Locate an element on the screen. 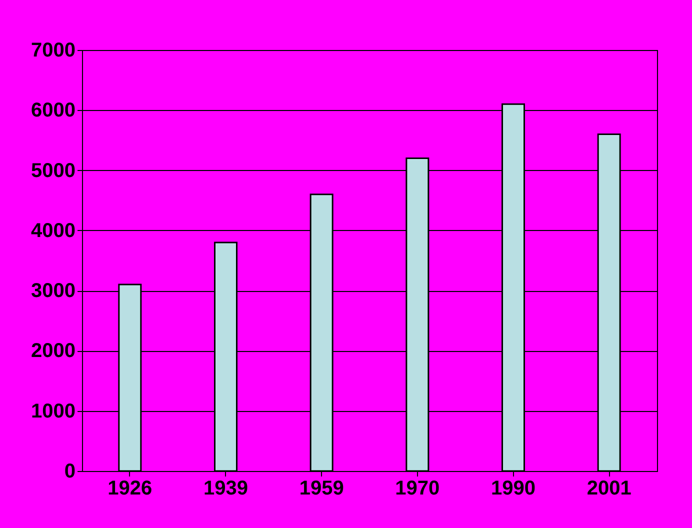 This screenshot has width=692, height=528. y-tick-label: 0 is located at coordinates (70, 471).